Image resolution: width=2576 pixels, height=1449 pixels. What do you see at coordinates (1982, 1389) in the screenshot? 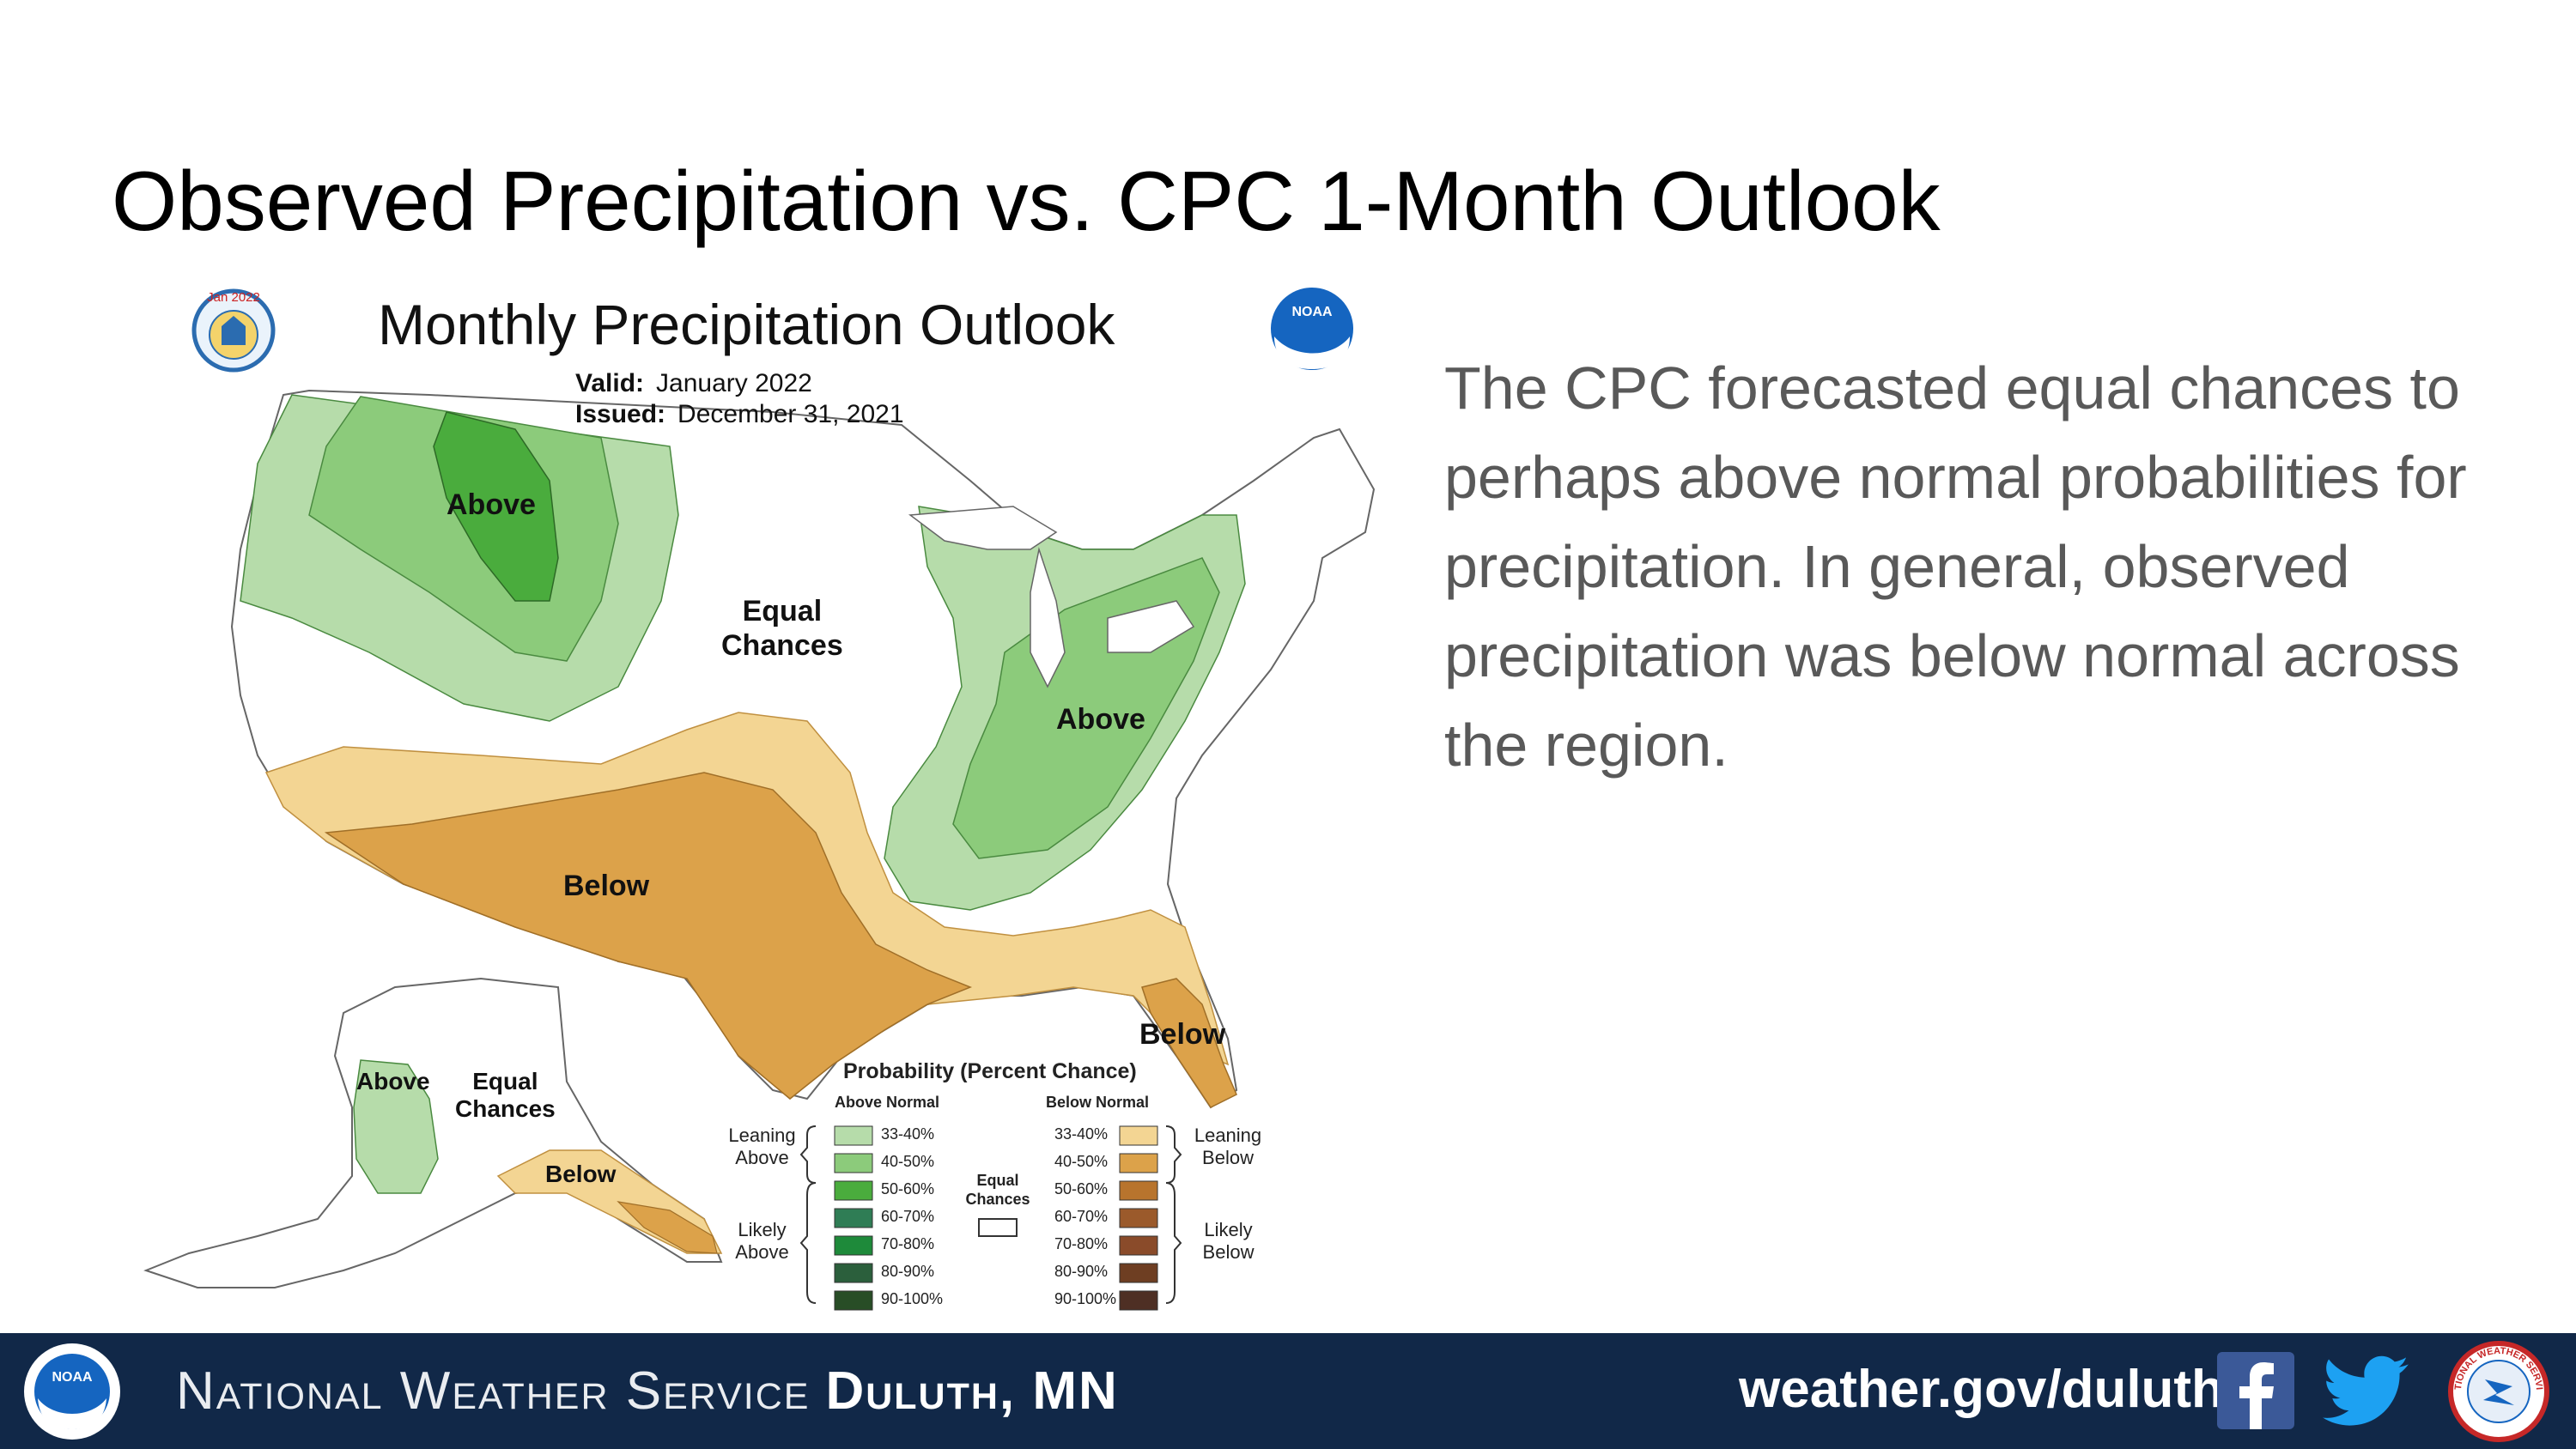
I see `footer-url-link: weather.gov/duluth` at bounding box center [1982, 1389].